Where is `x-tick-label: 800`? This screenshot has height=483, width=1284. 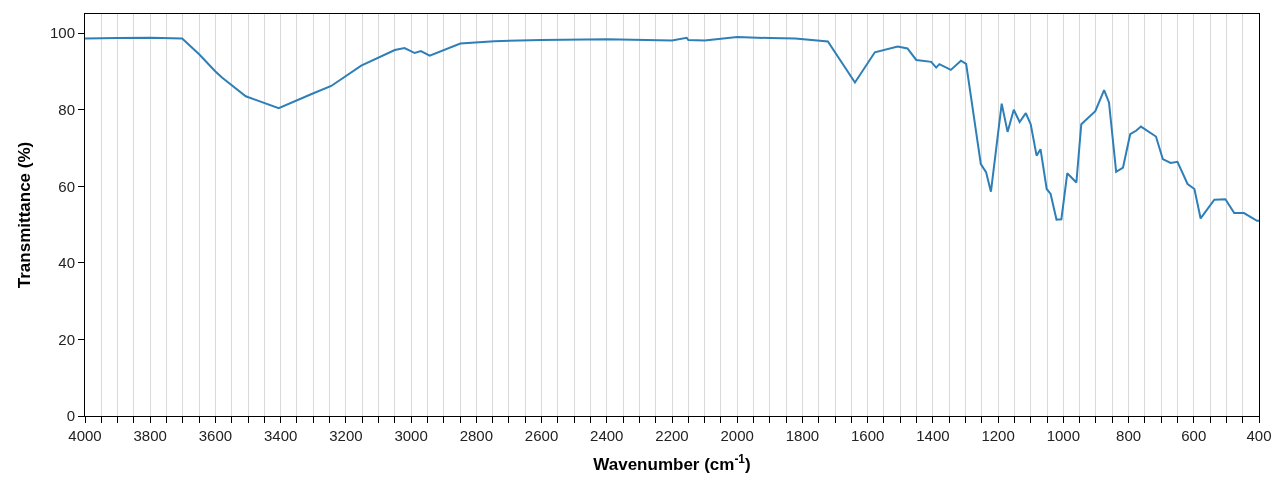 x-tick-label: 800 is located at coordinates (1129, 435).